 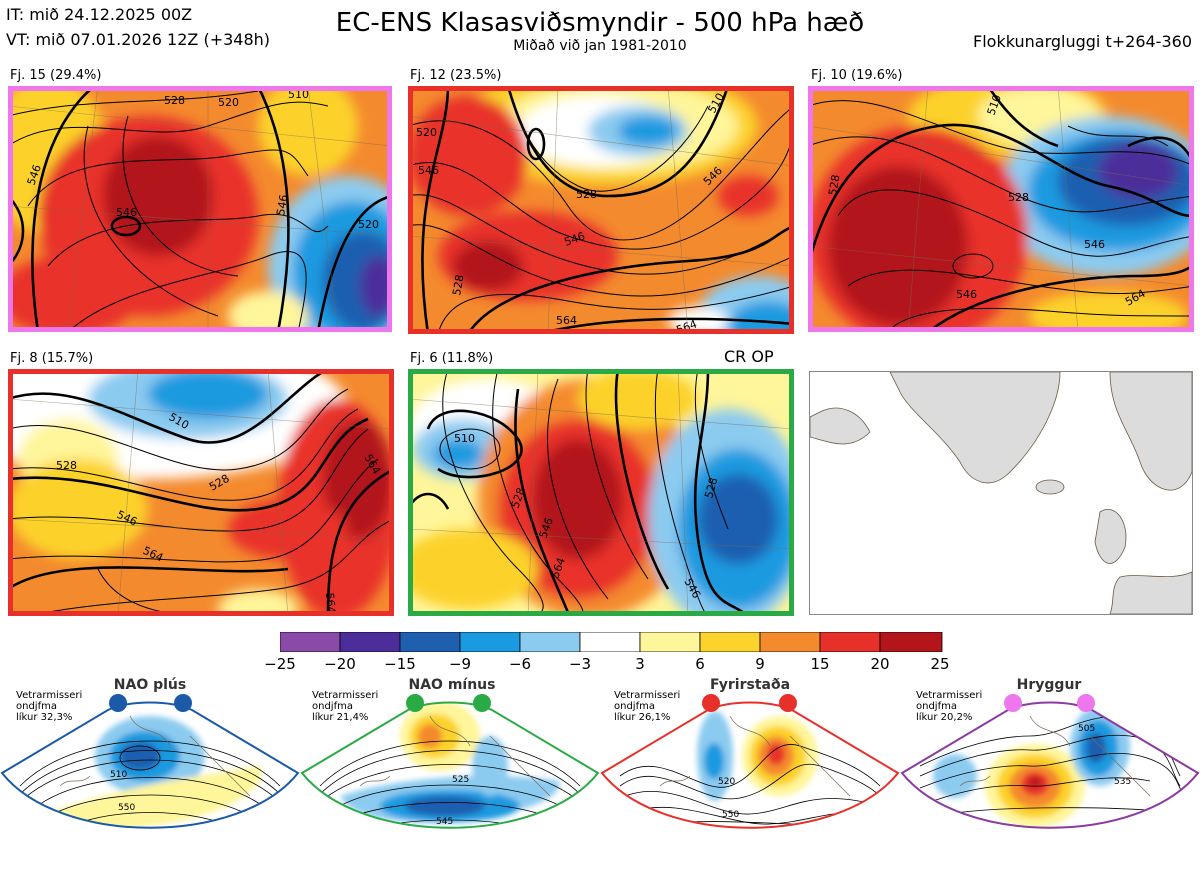 I want to click on cluster-map-panel-3: 510 528 528 546 546 564, so click(x=1001, y=209).